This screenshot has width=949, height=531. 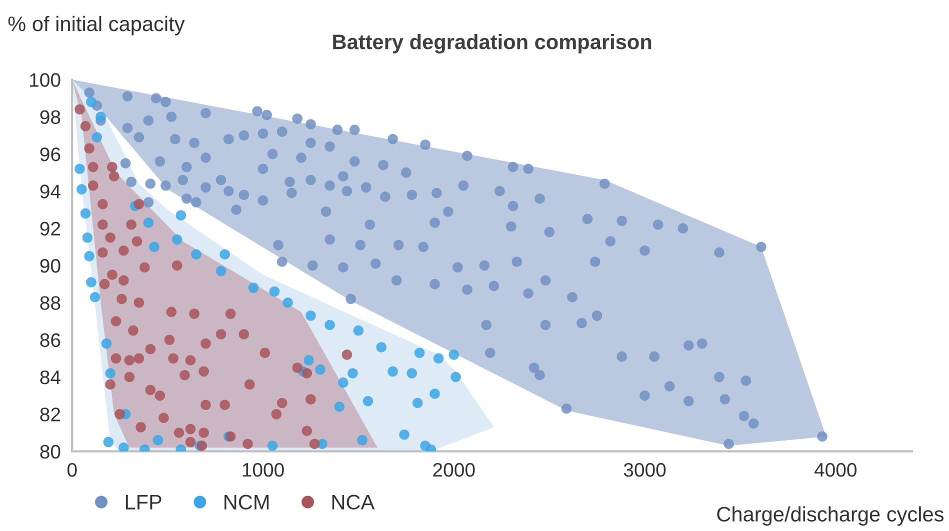 What do you see at coordinates (50, 303) in the screenshot?
I see `y-tick-label: 88` at bounding box center [50, 303].